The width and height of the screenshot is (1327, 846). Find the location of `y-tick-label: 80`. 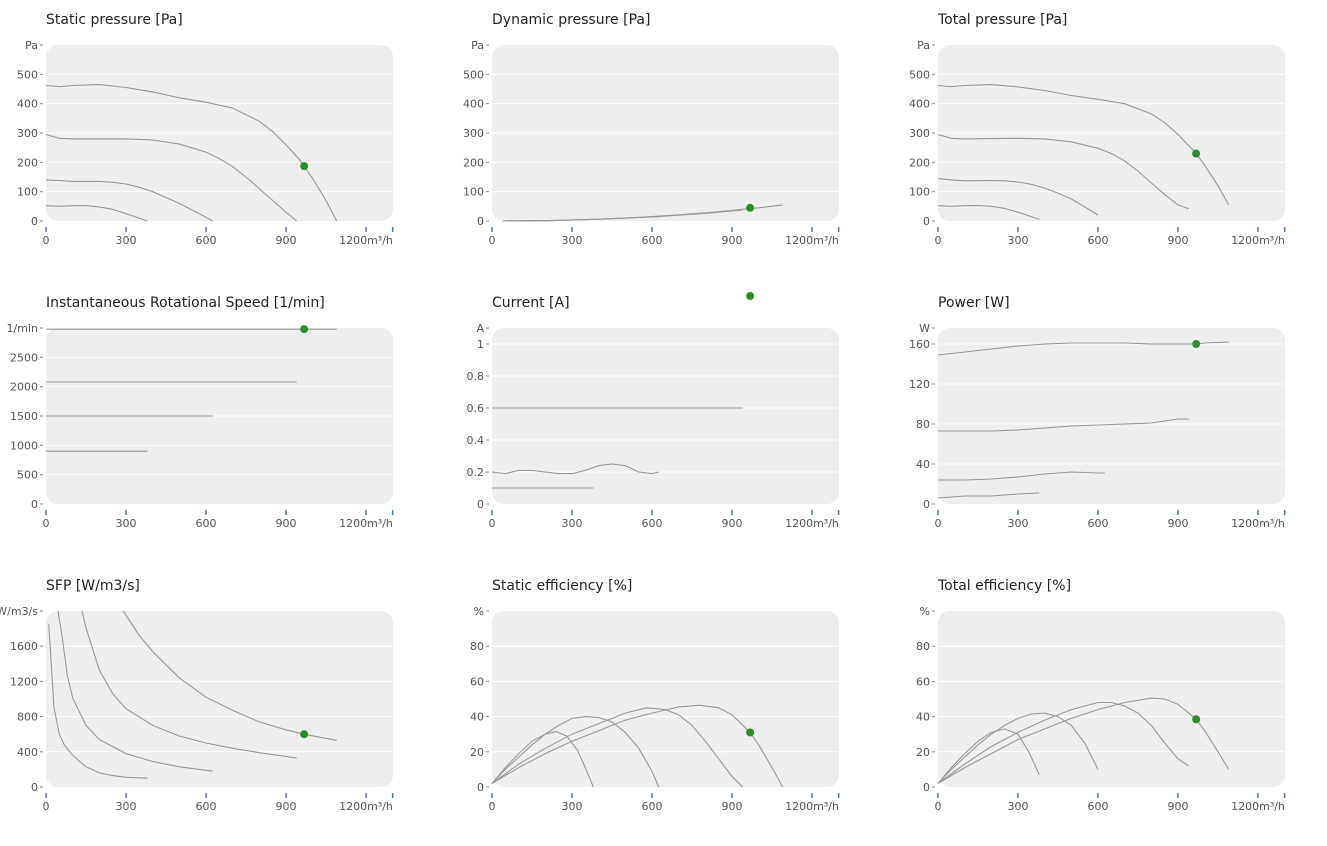

y-tick-label: 80 is located at coordinates (923, 424).